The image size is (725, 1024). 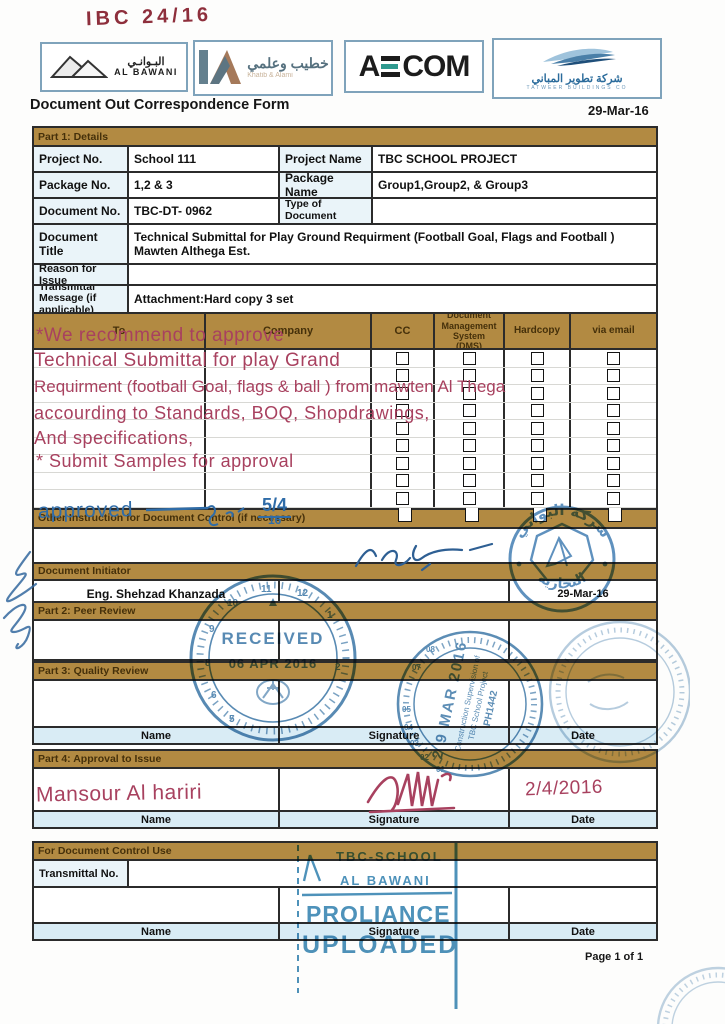 What do you see at coordinates (114, 67) in the screenshot?
I see `logo-al-bawani: البـوانـي AL BAWANI` at bounding box center [114, 67].